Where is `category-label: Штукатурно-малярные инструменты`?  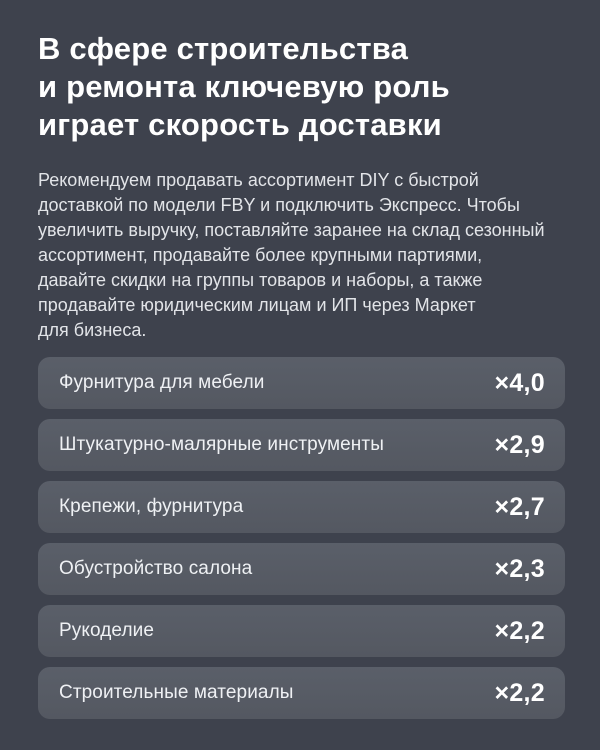 category-label: Штукатурно-малярные инструменты is located at coordinates (221, 444).